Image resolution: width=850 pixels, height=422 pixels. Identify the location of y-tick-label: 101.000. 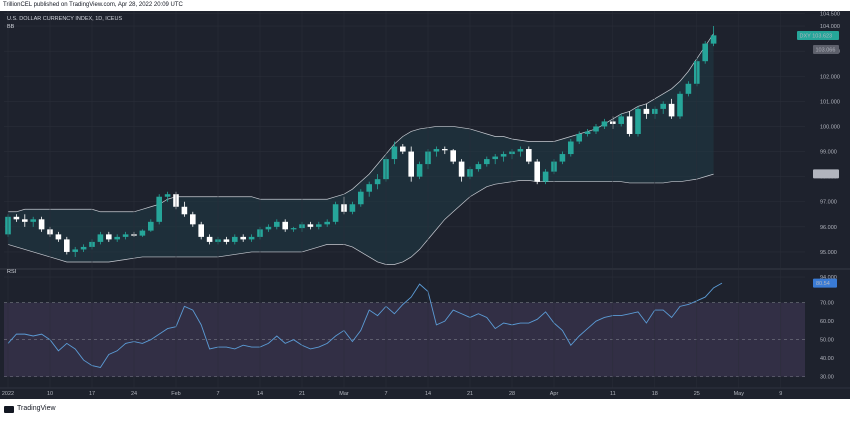
(830, 102).